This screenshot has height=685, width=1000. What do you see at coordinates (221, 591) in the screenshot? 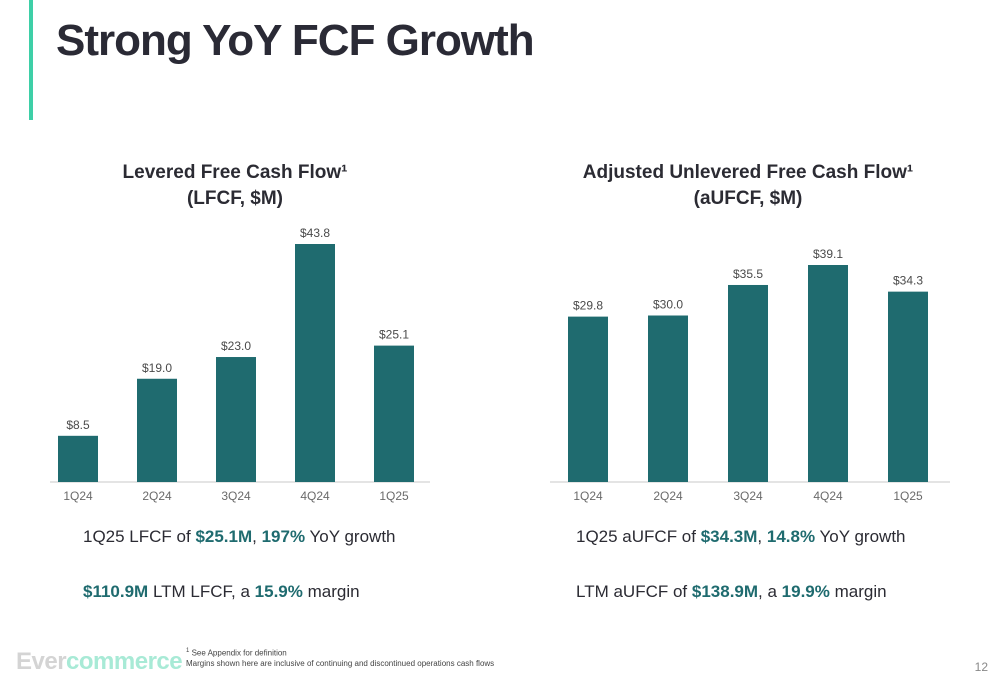
I see `lfcf-margin-callout: $110.9M LTM LFCF, a 15.9% margin` at bounding box center [221, 591].